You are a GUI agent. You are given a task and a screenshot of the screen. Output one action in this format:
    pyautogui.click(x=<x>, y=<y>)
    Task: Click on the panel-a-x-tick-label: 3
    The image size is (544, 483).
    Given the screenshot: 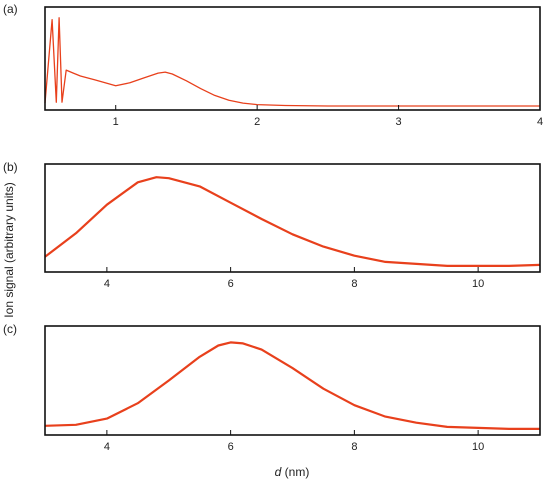 What is the action you would take?
    pyautogui.click(x=399, y=122)
    